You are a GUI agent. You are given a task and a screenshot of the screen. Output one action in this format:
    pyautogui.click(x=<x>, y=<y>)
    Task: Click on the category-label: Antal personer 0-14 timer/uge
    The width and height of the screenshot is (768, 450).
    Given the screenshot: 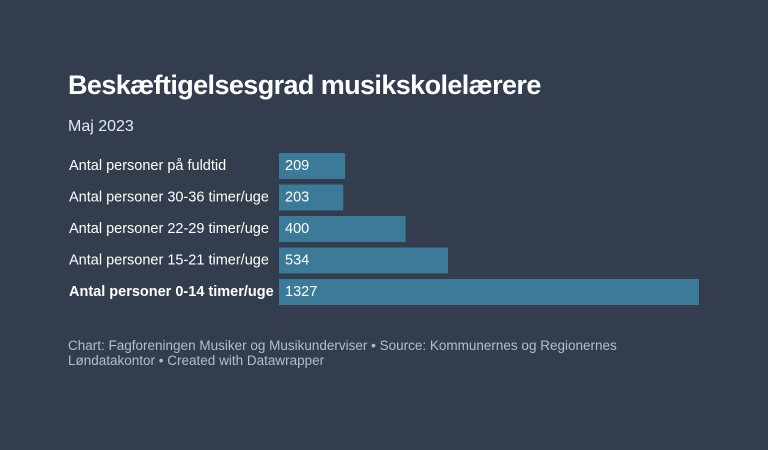 What is the action you would take?
    pyautogui.click(x=171, y=292)
    